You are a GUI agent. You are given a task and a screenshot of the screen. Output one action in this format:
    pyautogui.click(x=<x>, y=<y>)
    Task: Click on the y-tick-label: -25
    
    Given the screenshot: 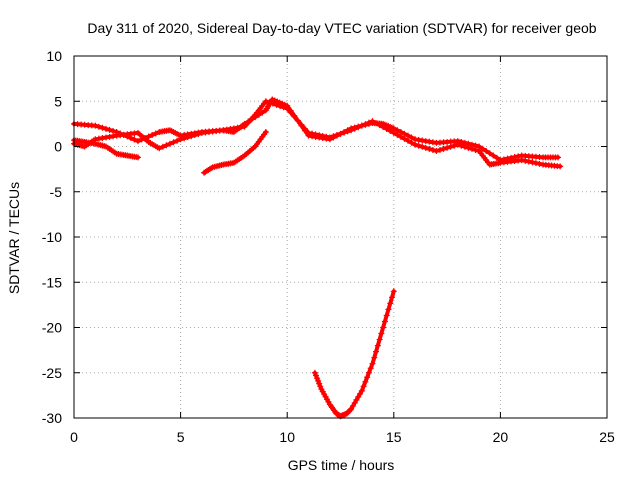 What is the action you would take?
    pyautogui.click(x=52, y=373)
    